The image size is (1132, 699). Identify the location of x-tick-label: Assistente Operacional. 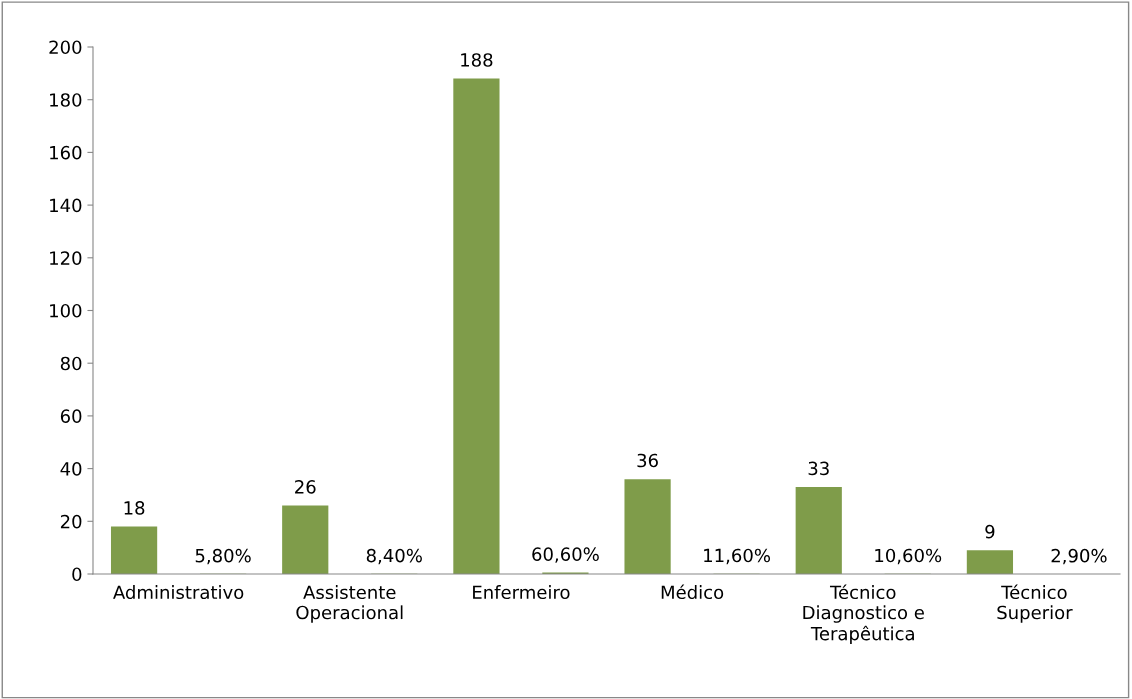
(349, 604).